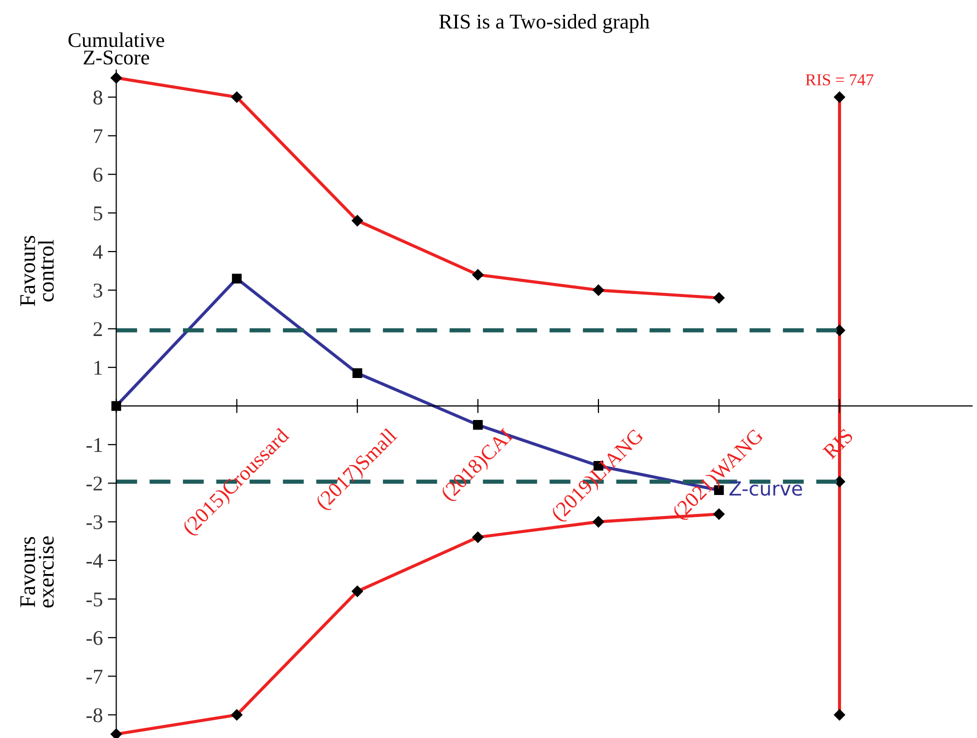  I want to click on y-tick-label: 7, so click(98, 136).